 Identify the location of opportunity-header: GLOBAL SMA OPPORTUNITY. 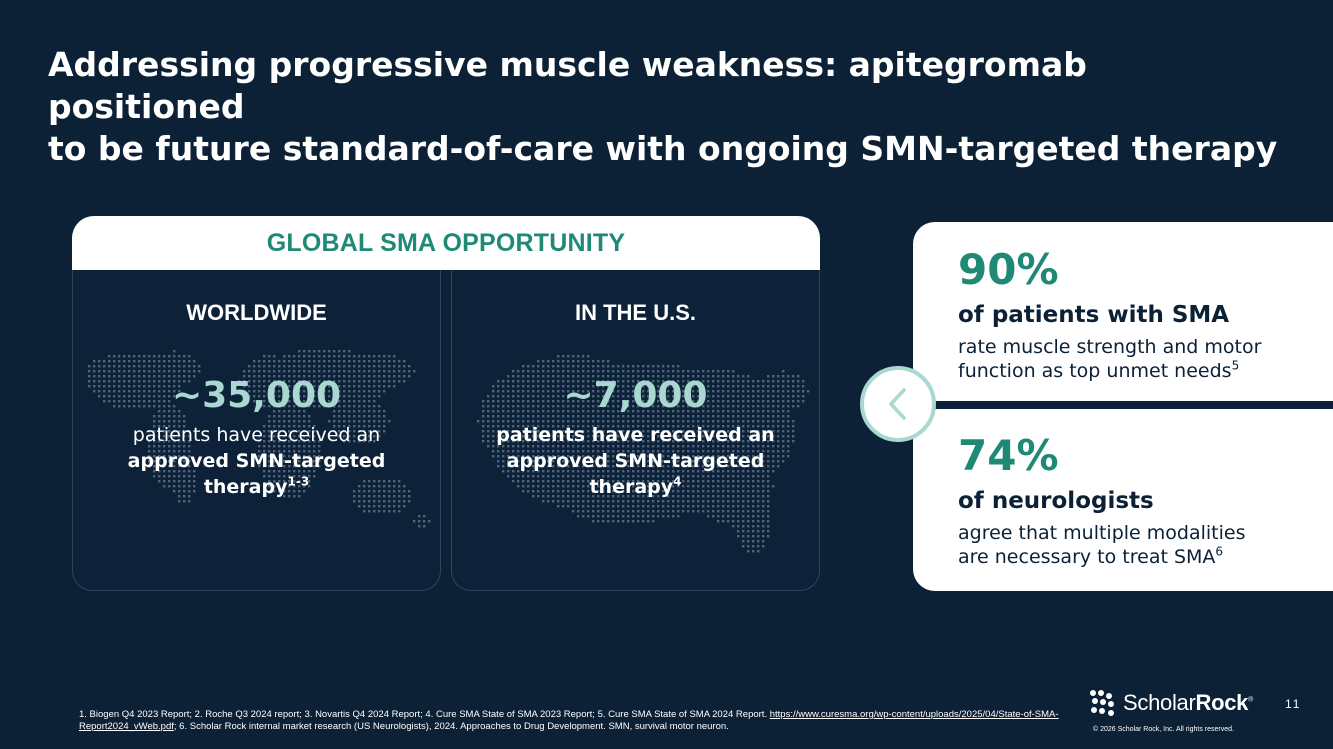
(446, 243).